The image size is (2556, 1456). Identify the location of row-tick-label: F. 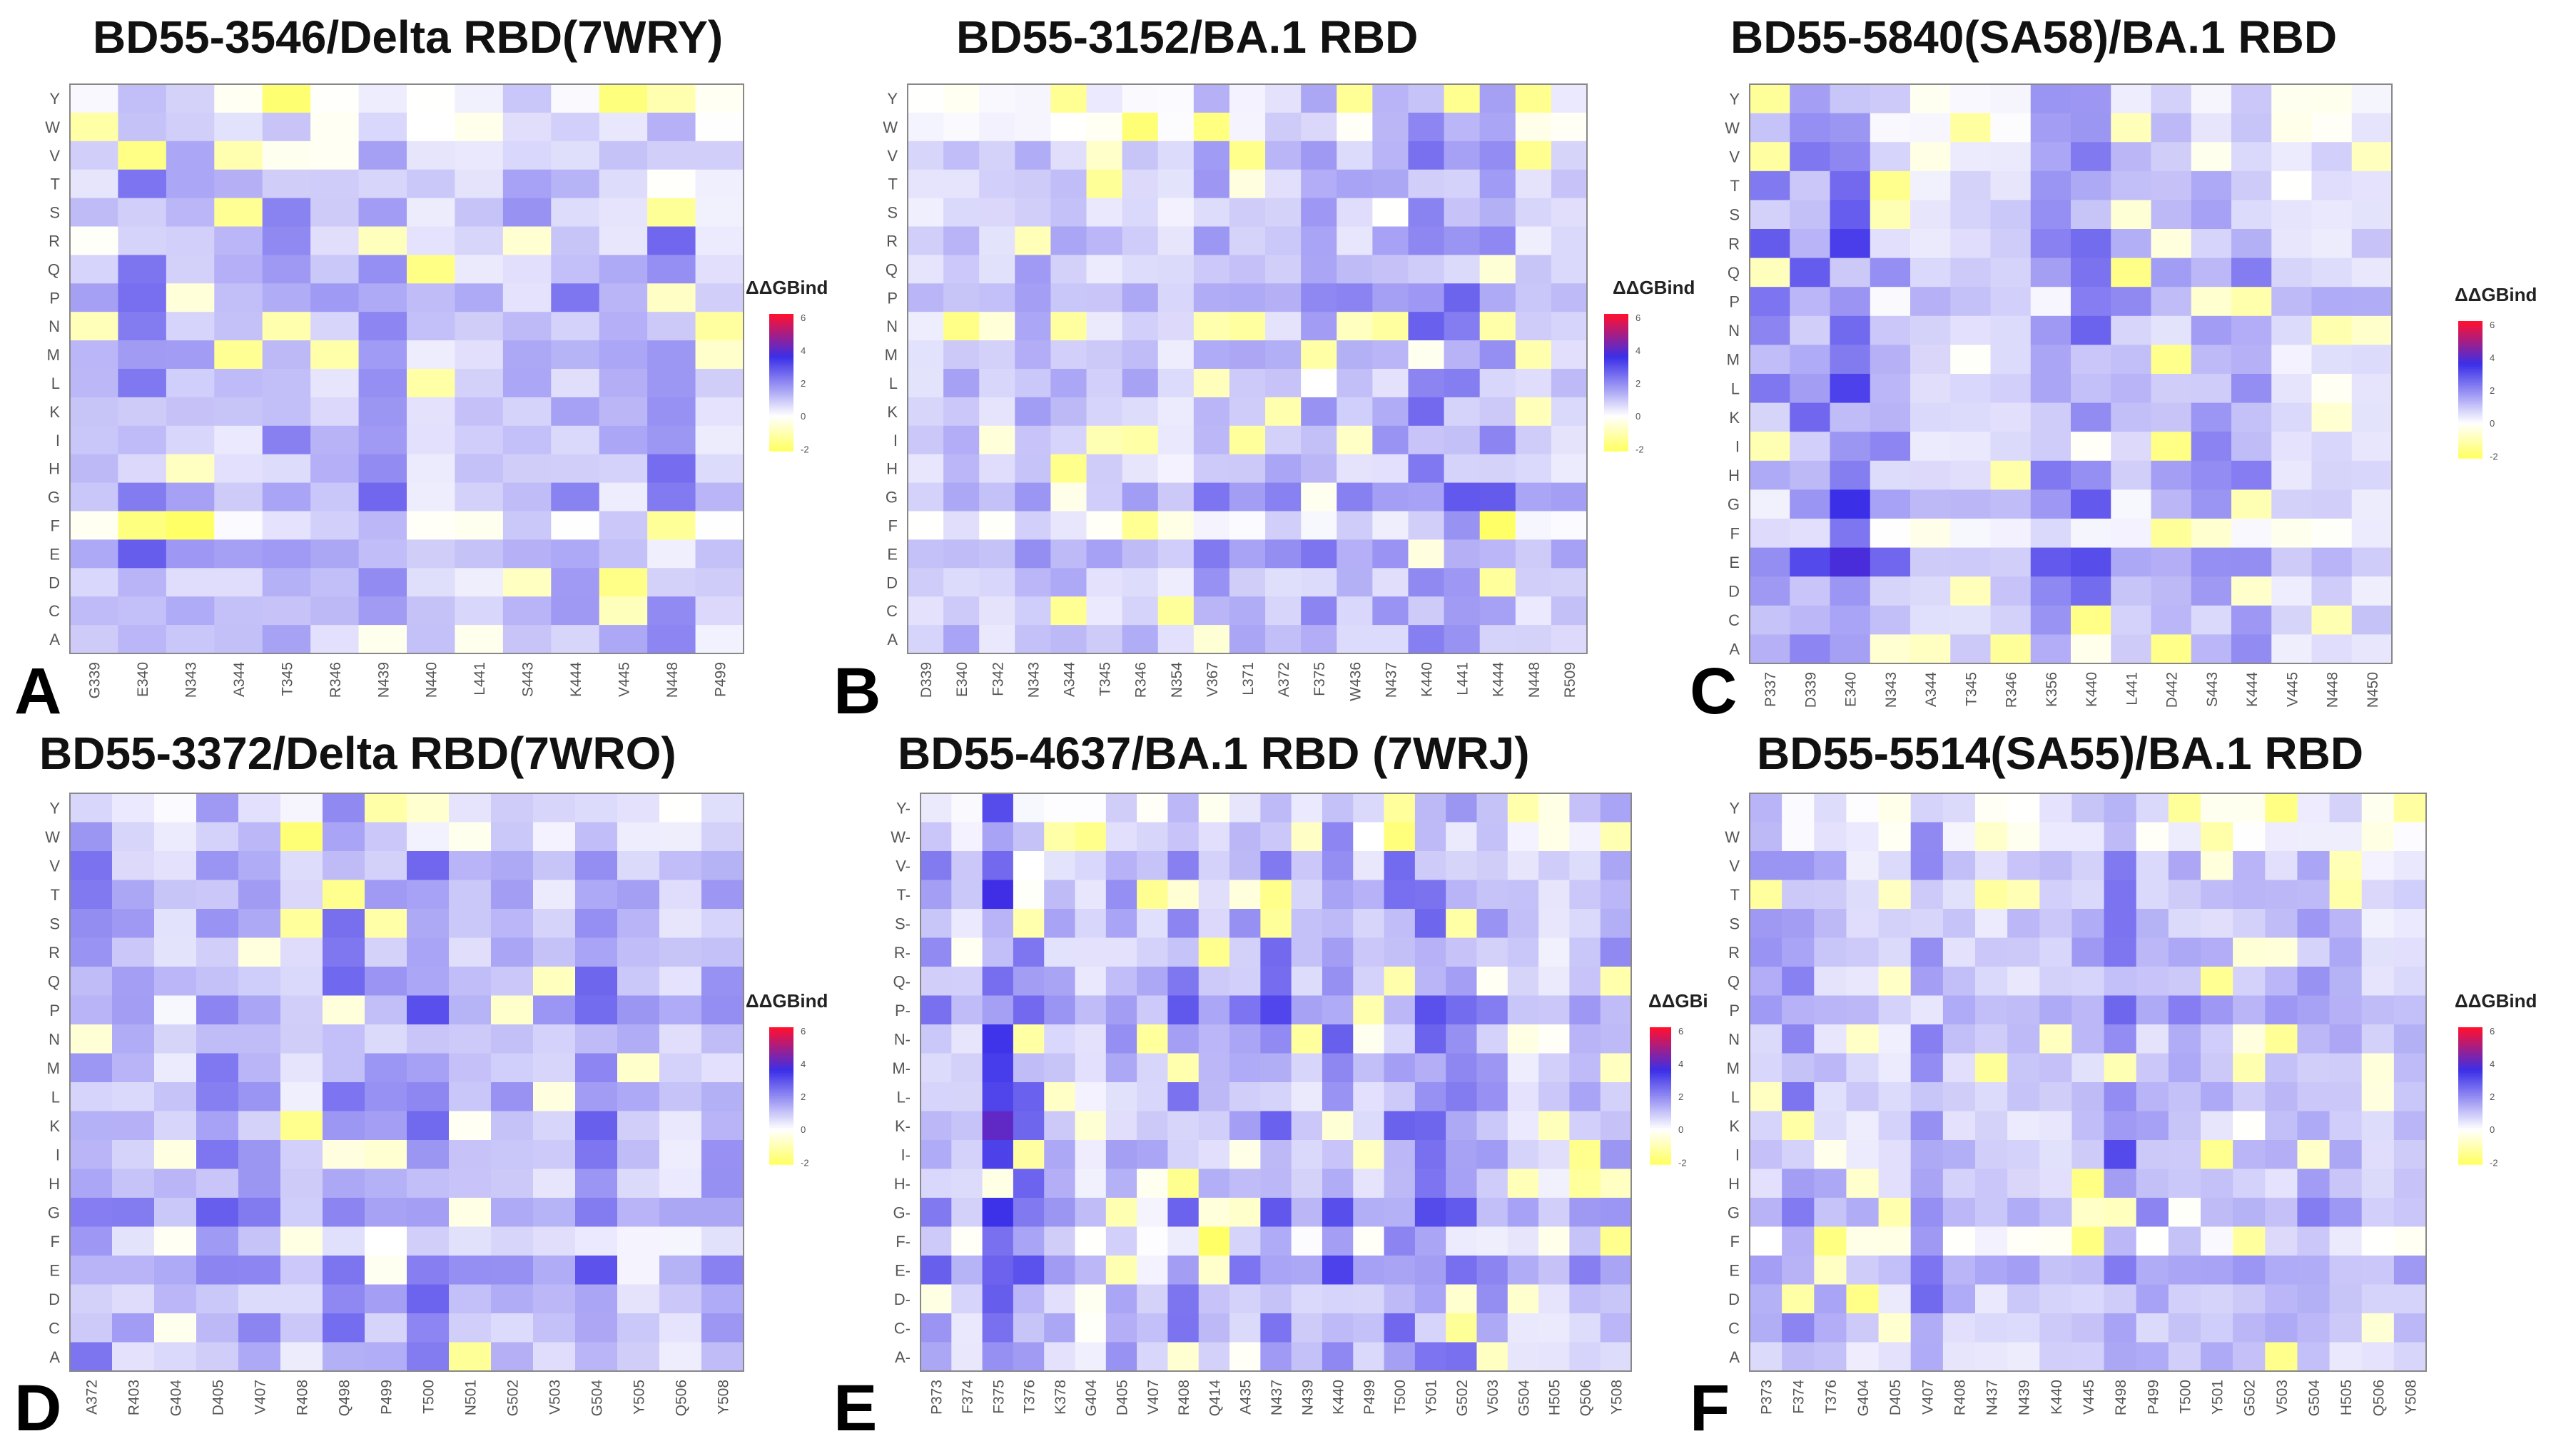
(55, 525).